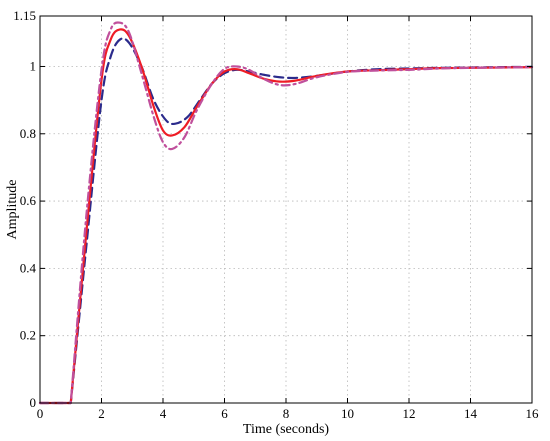 This screenshot has width=550, height=441. Describe the element at coordinates (40, 413) in the screenshot. I see `x-tick-label: 0` at that location.